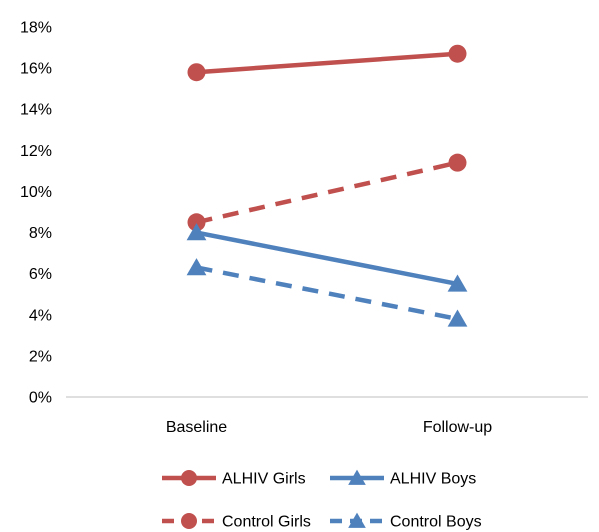 This screenshot has width=599, height=532. I want to click on legend-label: Control Girls, so click(266, 522).